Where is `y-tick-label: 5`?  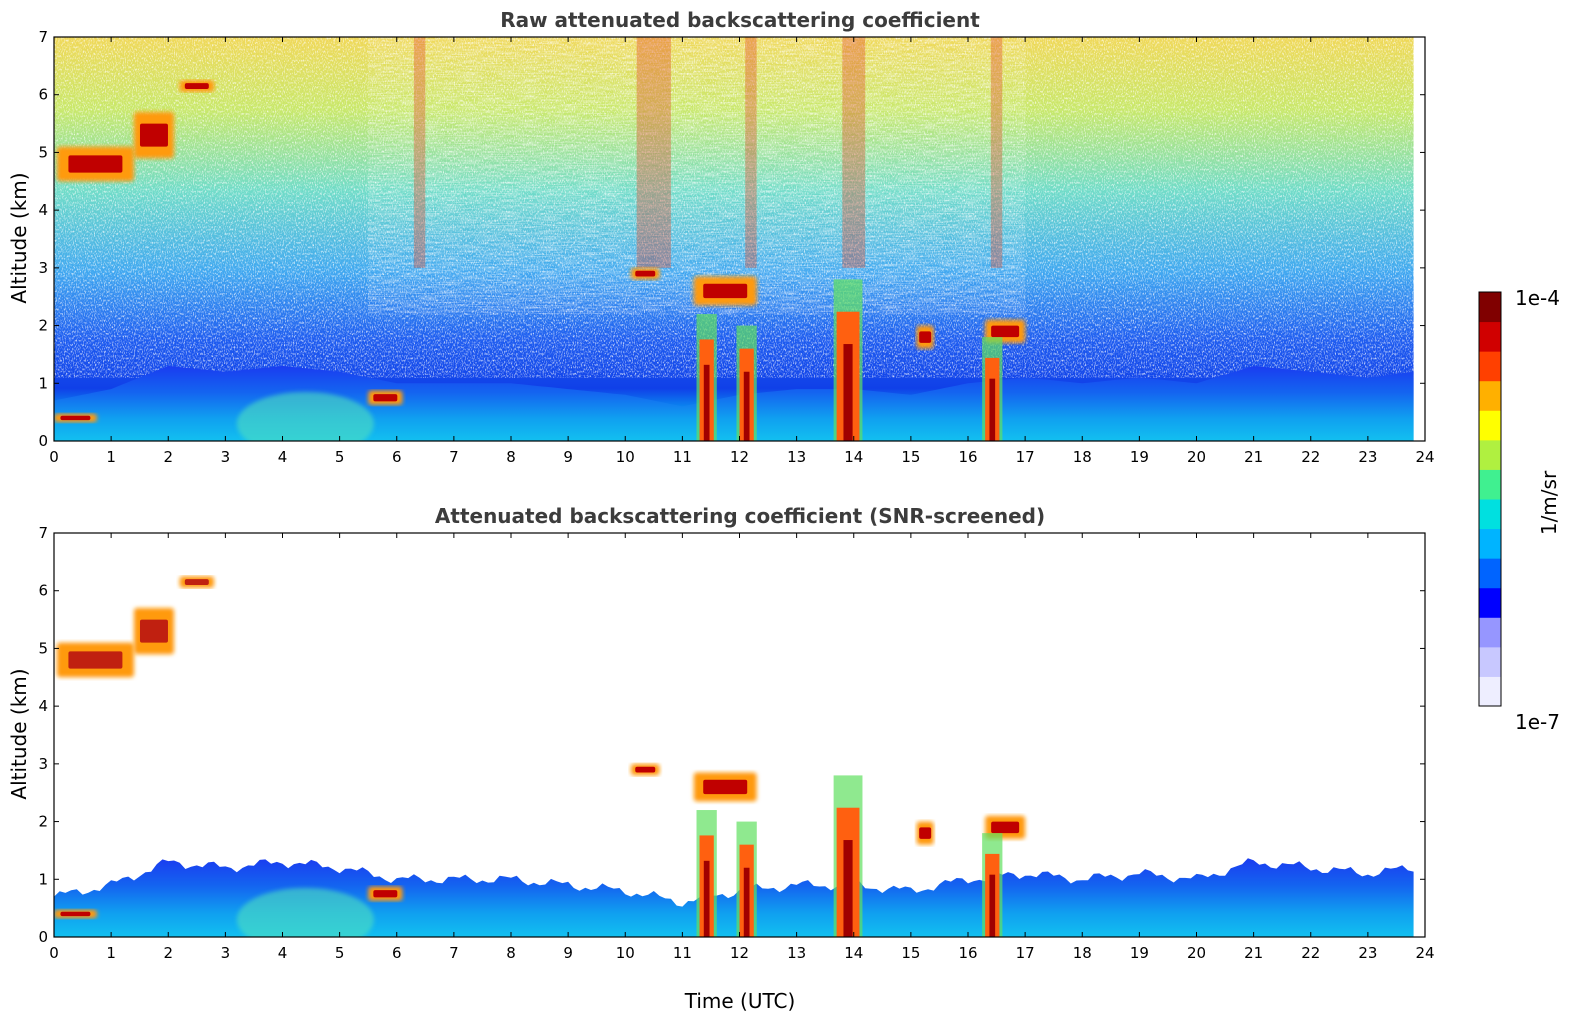
y-tick-label: 5 is located at coordinates (43, 152).